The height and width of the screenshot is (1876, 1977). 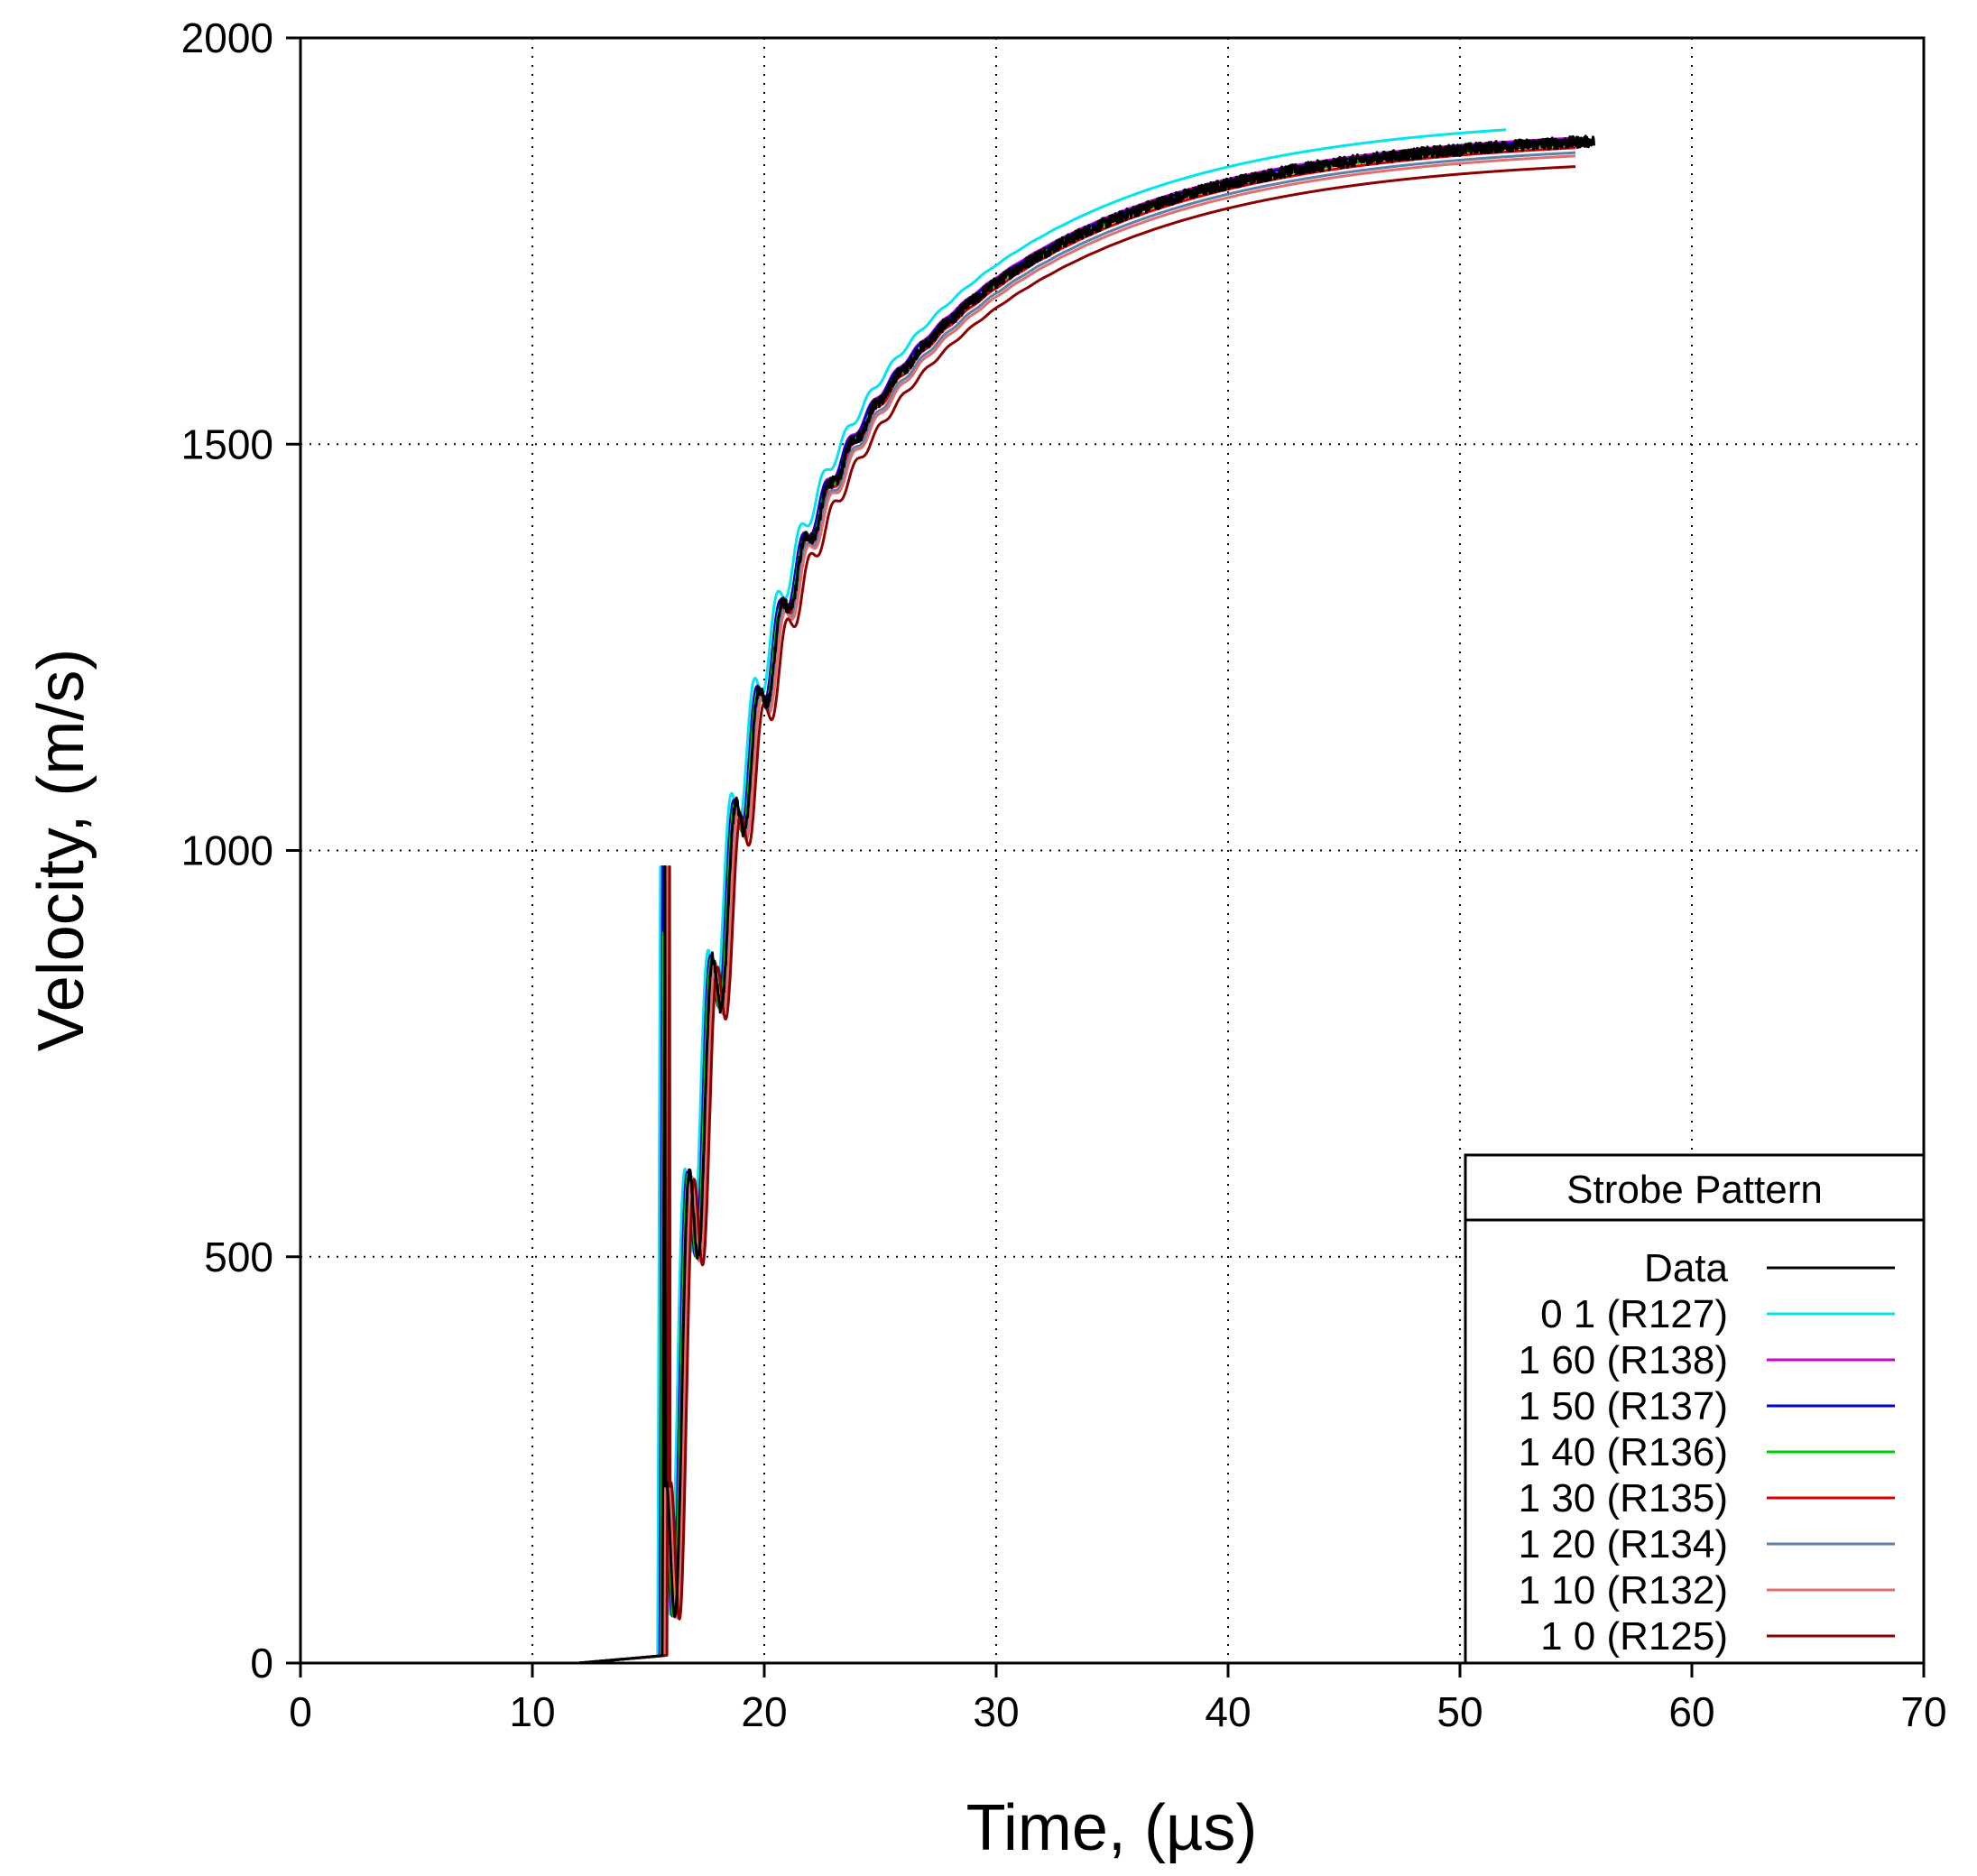 What do you see at coordinates (238, 1257) in the screenshot?
I see `y-tick-label: 500` at bounding box center [238, 1257].